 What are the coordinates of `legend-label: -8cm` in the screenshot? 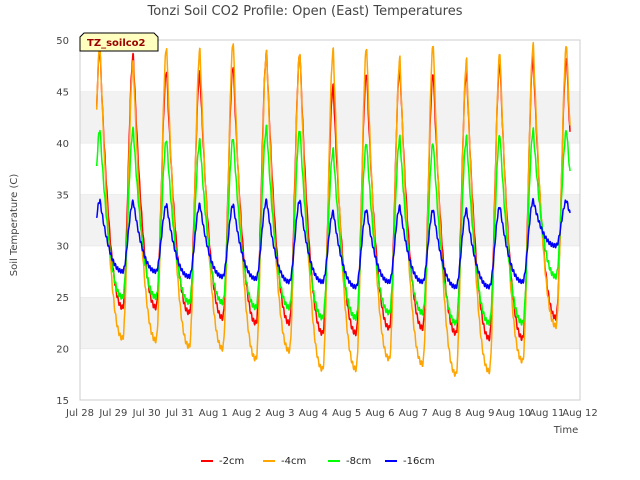 It's located at (358, 461).